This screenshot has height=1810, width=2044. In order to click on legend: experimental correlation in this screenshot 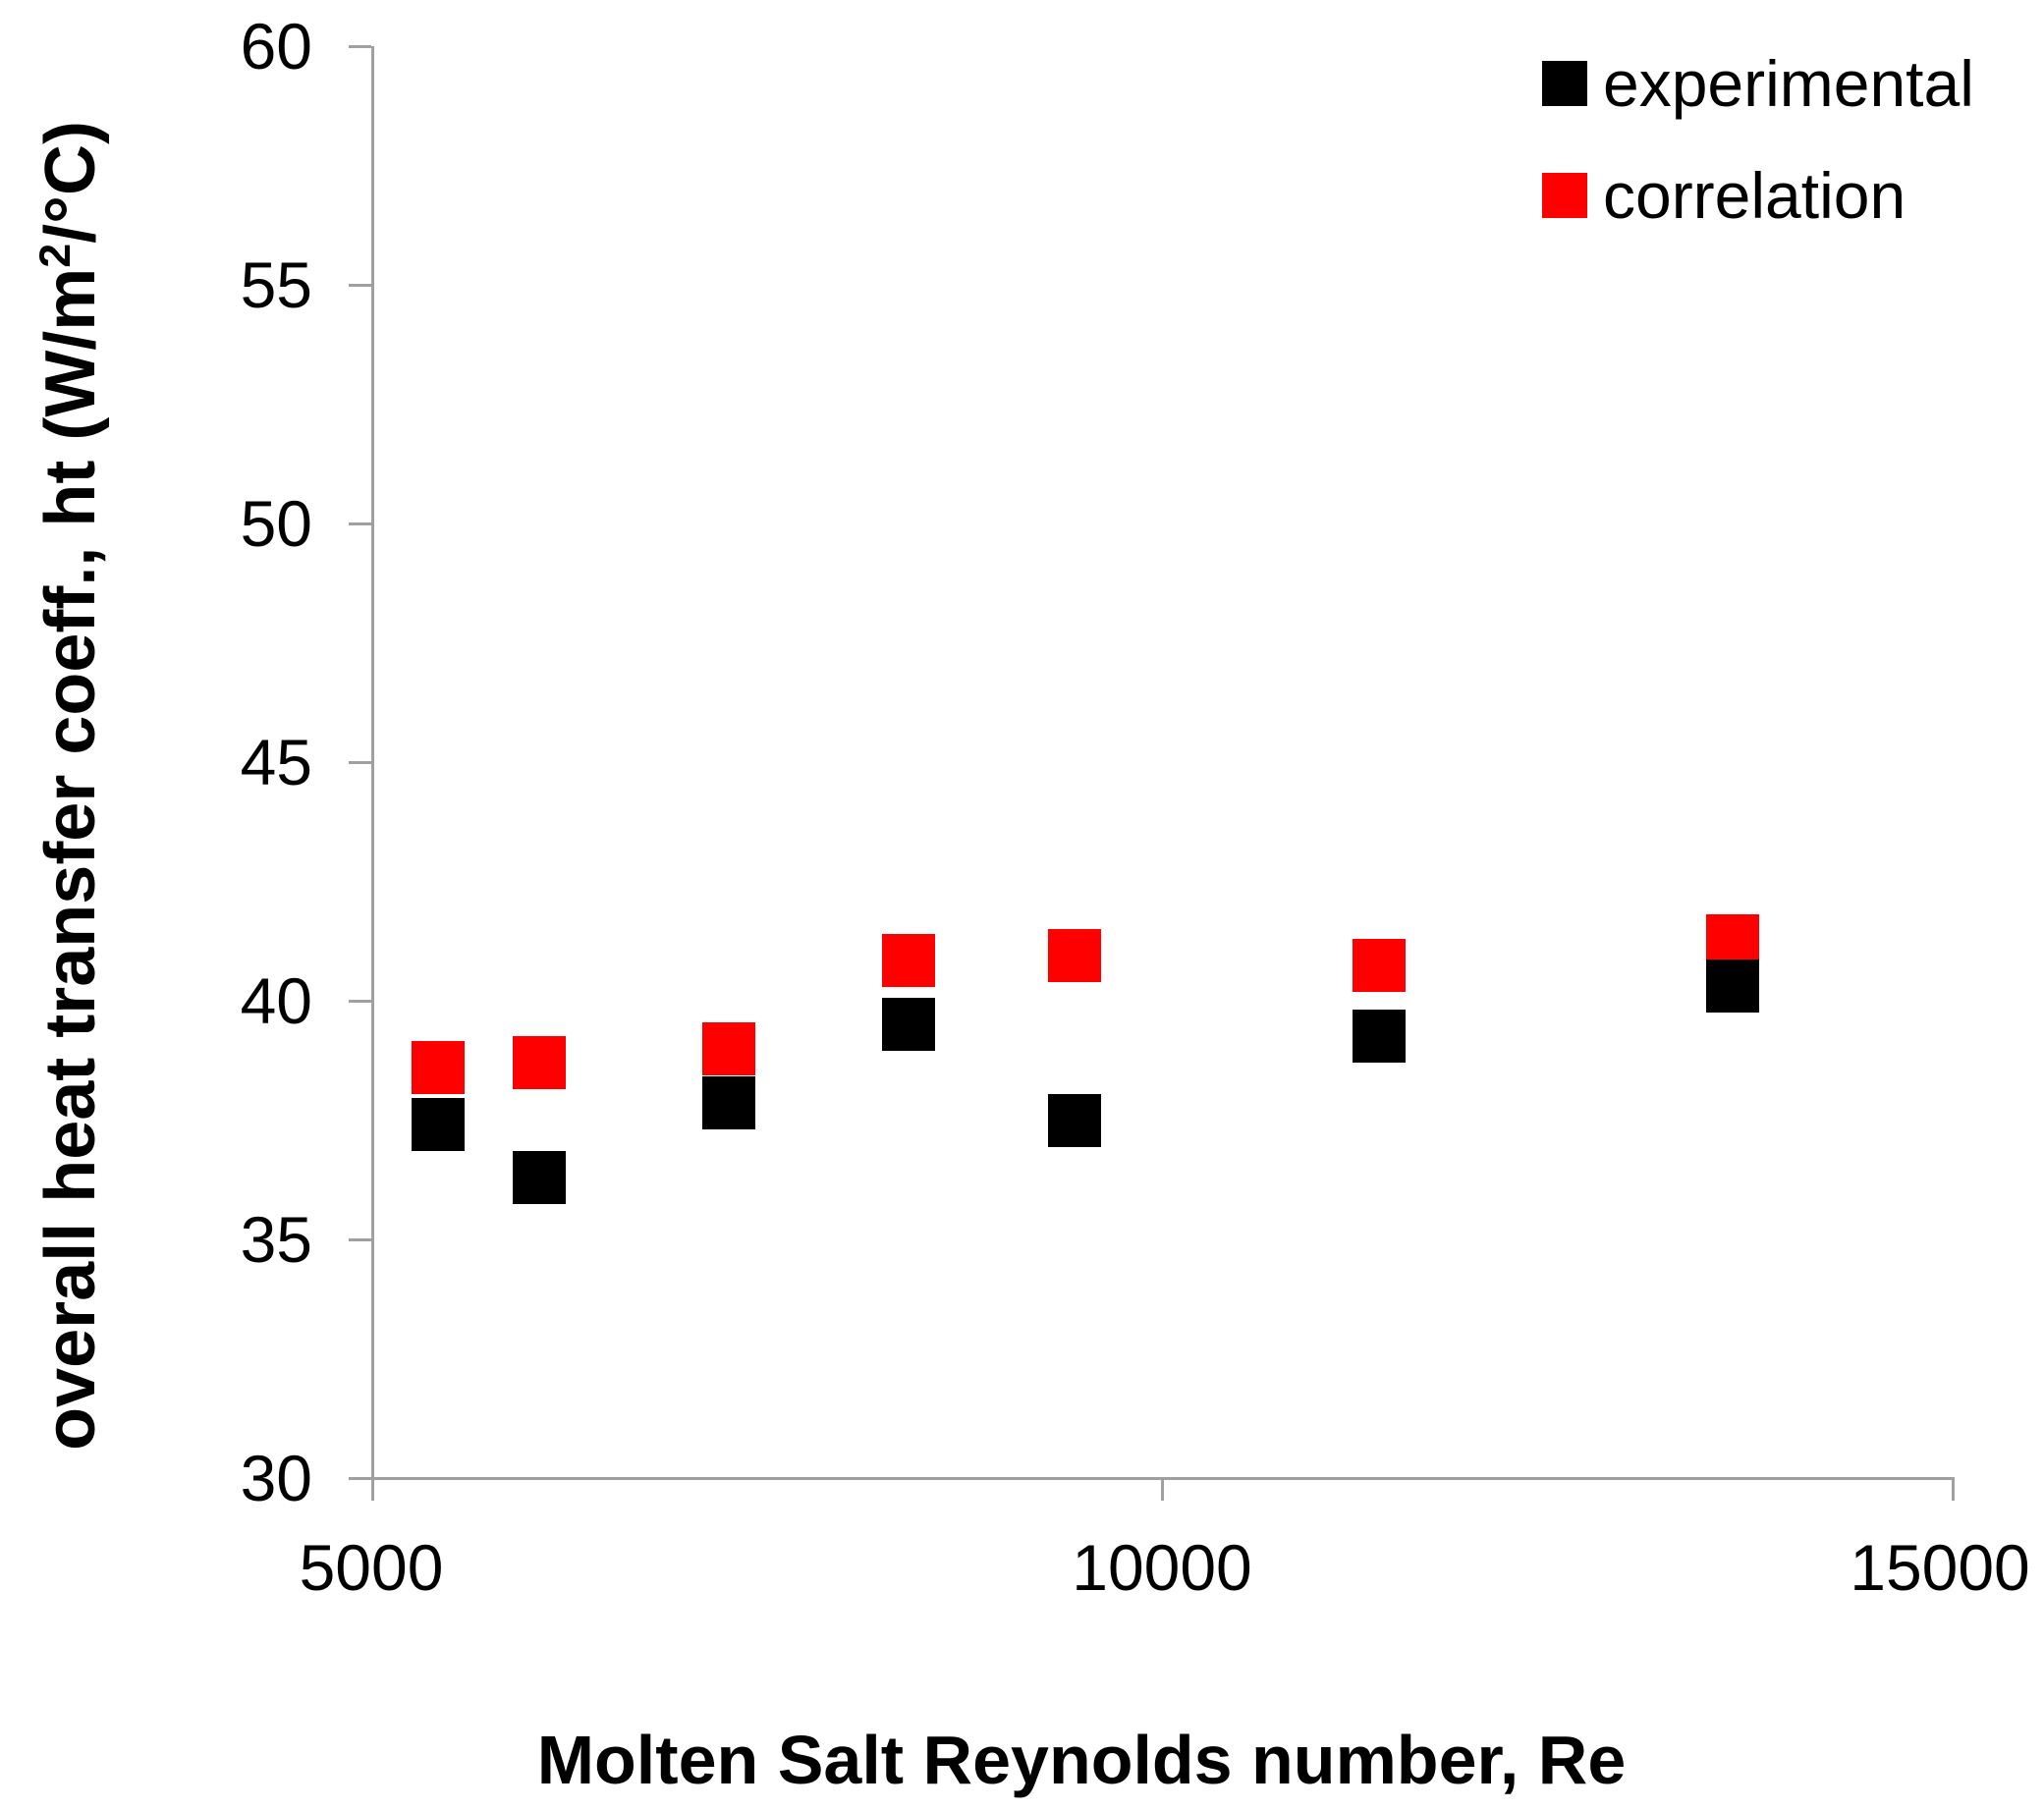, I will do `click(1758, 163)`.